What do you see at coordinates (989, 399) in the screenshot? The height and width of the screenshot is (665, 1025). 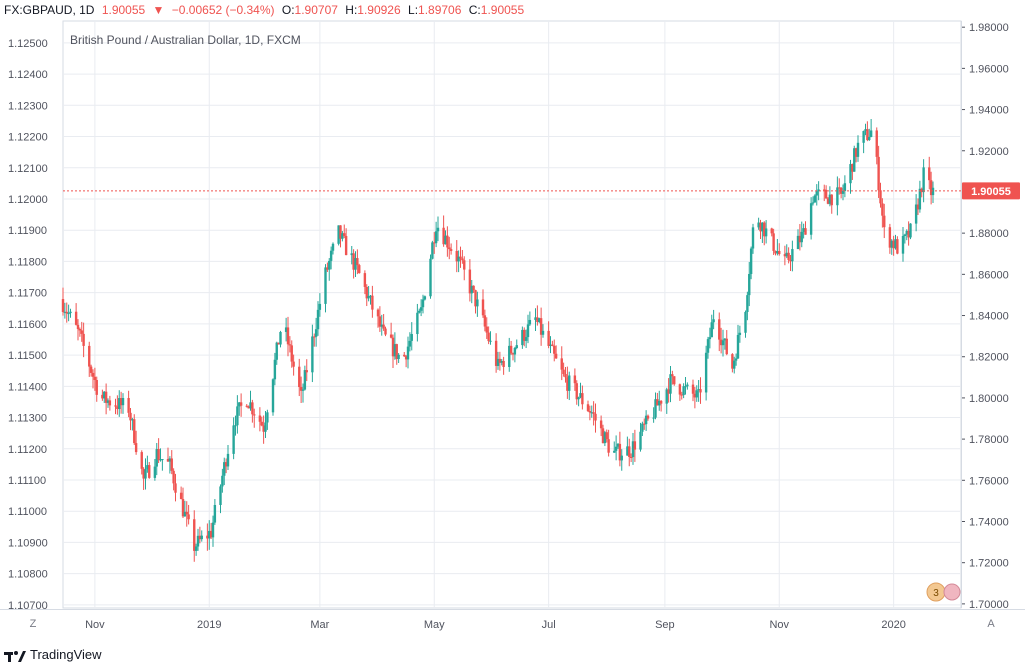 I see `right-tick-label: 1.80000` at bounding box center [989, 399].